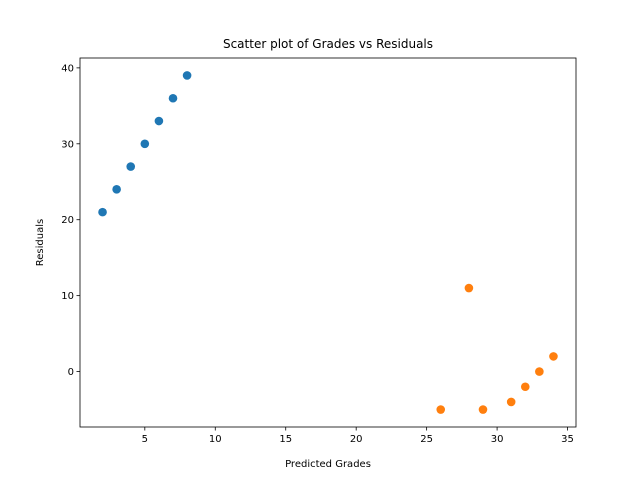 This screenshot has width=640, height=480. Describe the element at coordinates (328, 464) in the screenshot. I see `x-axis-label: Predicted Grades` at that location.